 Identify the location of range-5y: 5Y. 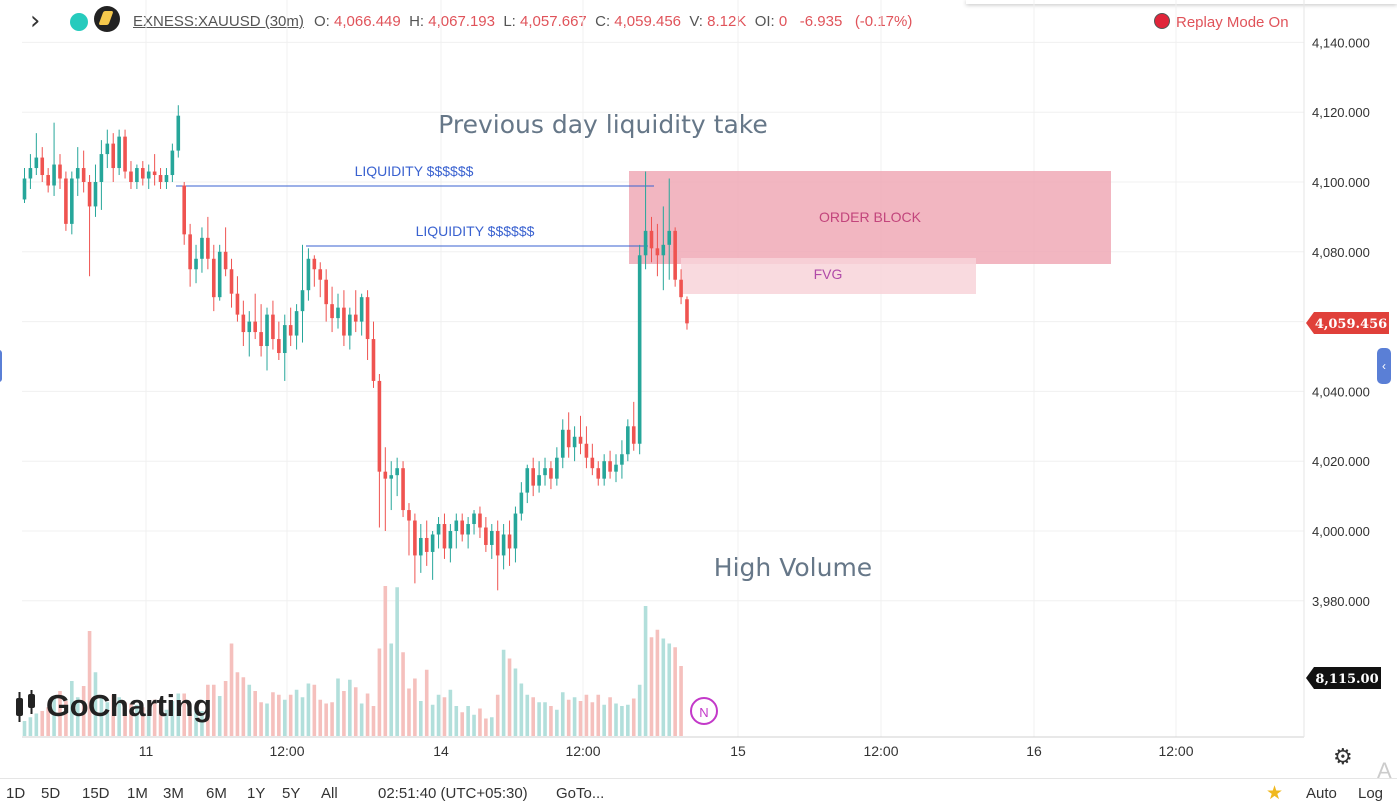
(291, 793).